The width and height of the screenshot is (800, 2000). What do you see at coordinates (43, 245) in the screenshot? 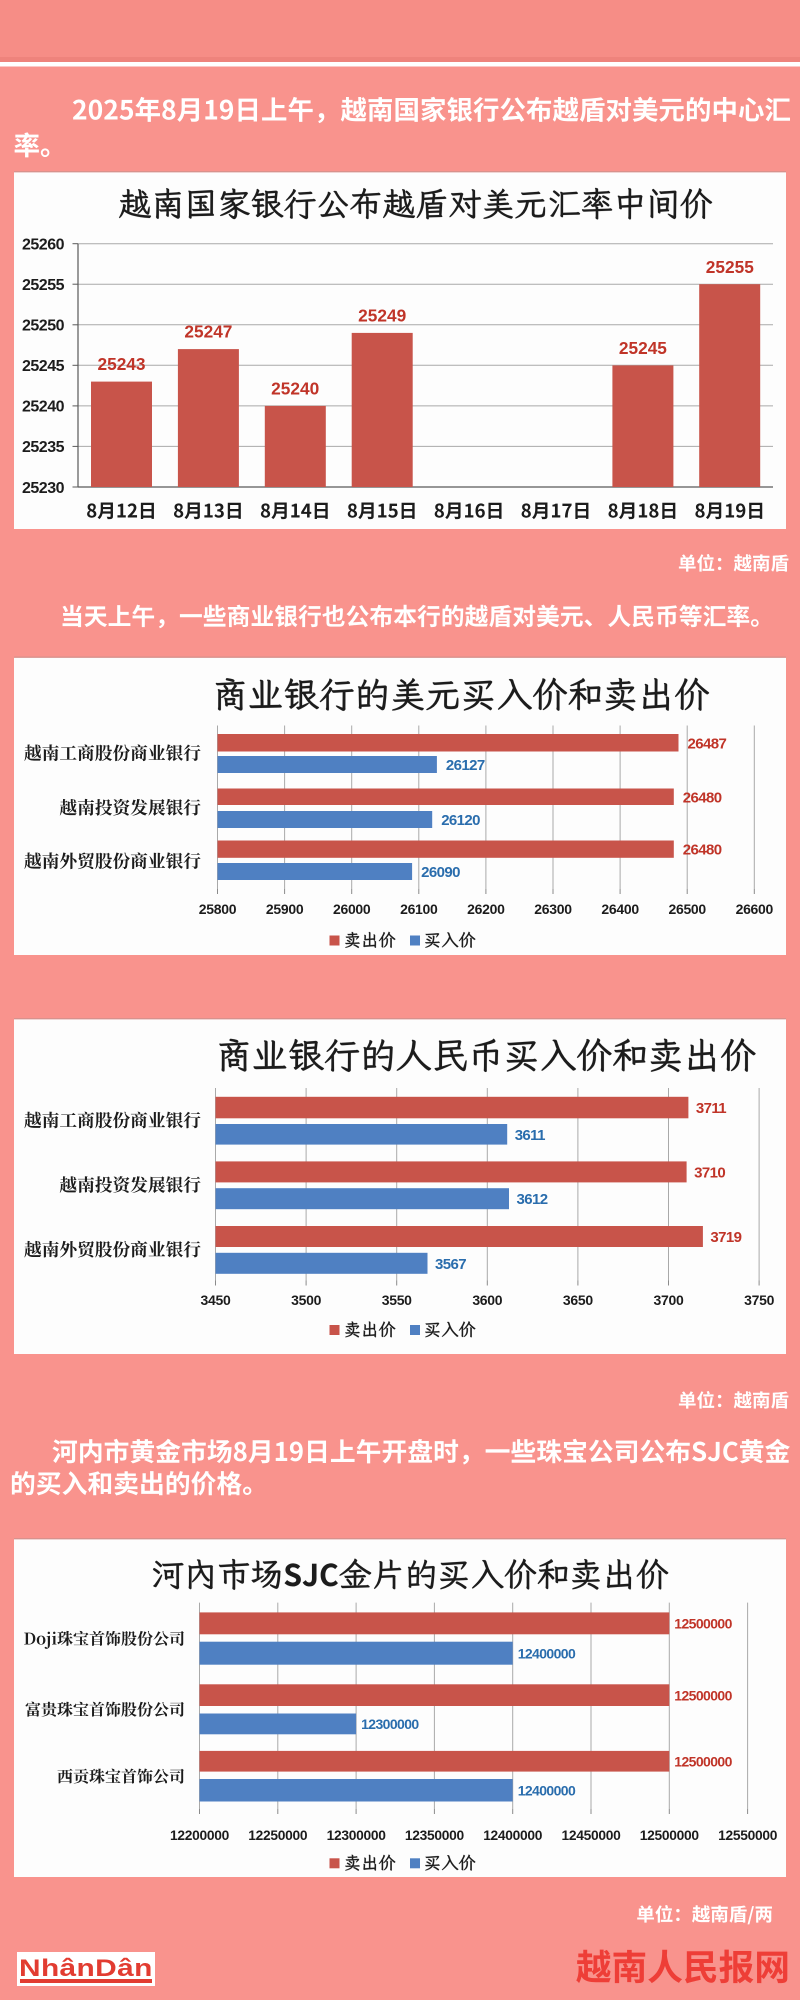
I see `svg-text: 25260` at bounding box center [43, 245].